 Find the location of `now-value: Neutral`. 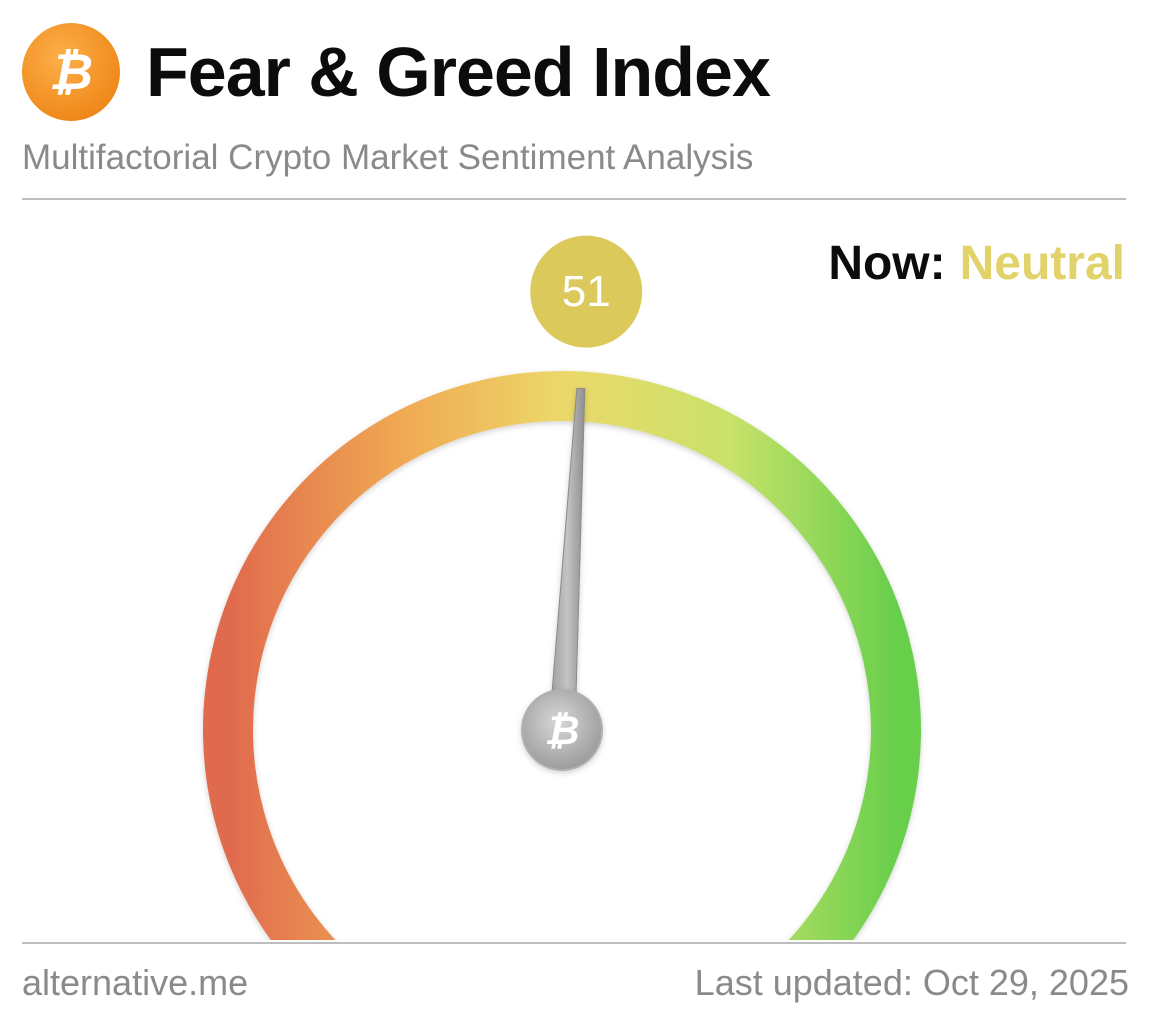

now-value: Neutral is located at coordinates (1042, 263).